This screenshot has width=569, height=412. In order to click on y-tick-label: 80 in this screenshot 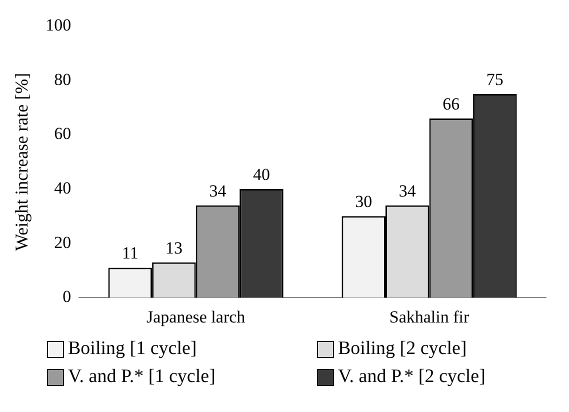, I will do `click(63, 79)`.